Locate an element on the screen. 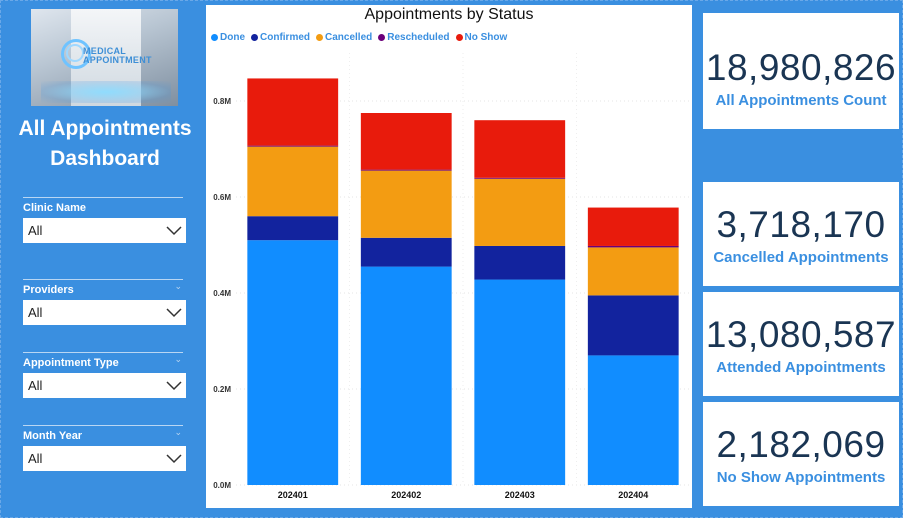  kpi-caption: No Show Appointments is located at coordinates (801, 477).